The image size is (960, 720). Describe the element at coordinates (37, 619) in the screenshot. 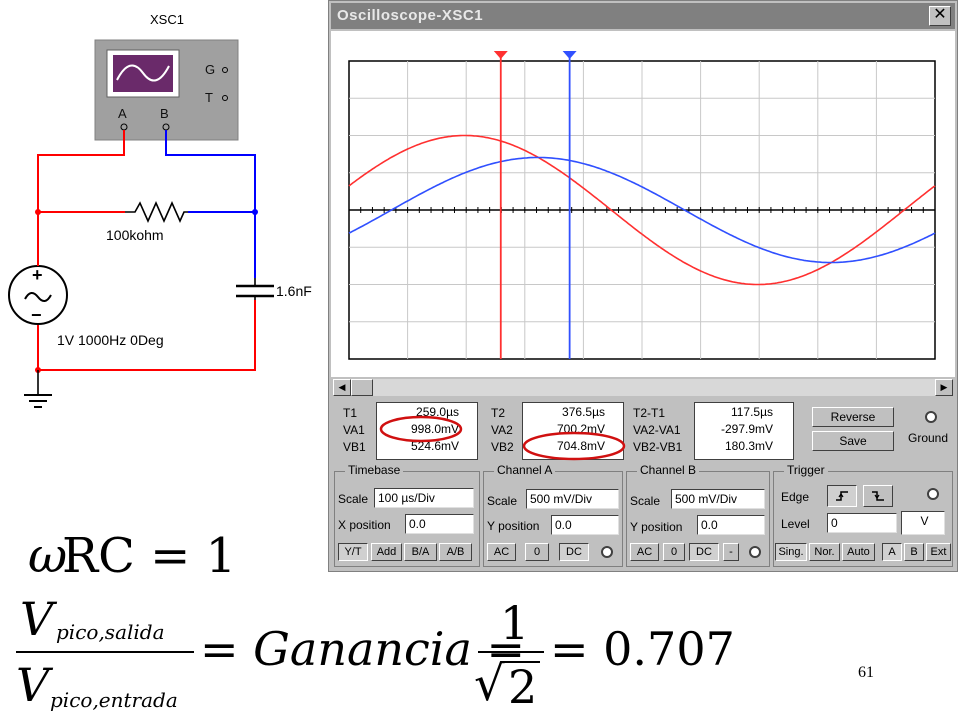

I see `v-output-symbol: V` at that location.